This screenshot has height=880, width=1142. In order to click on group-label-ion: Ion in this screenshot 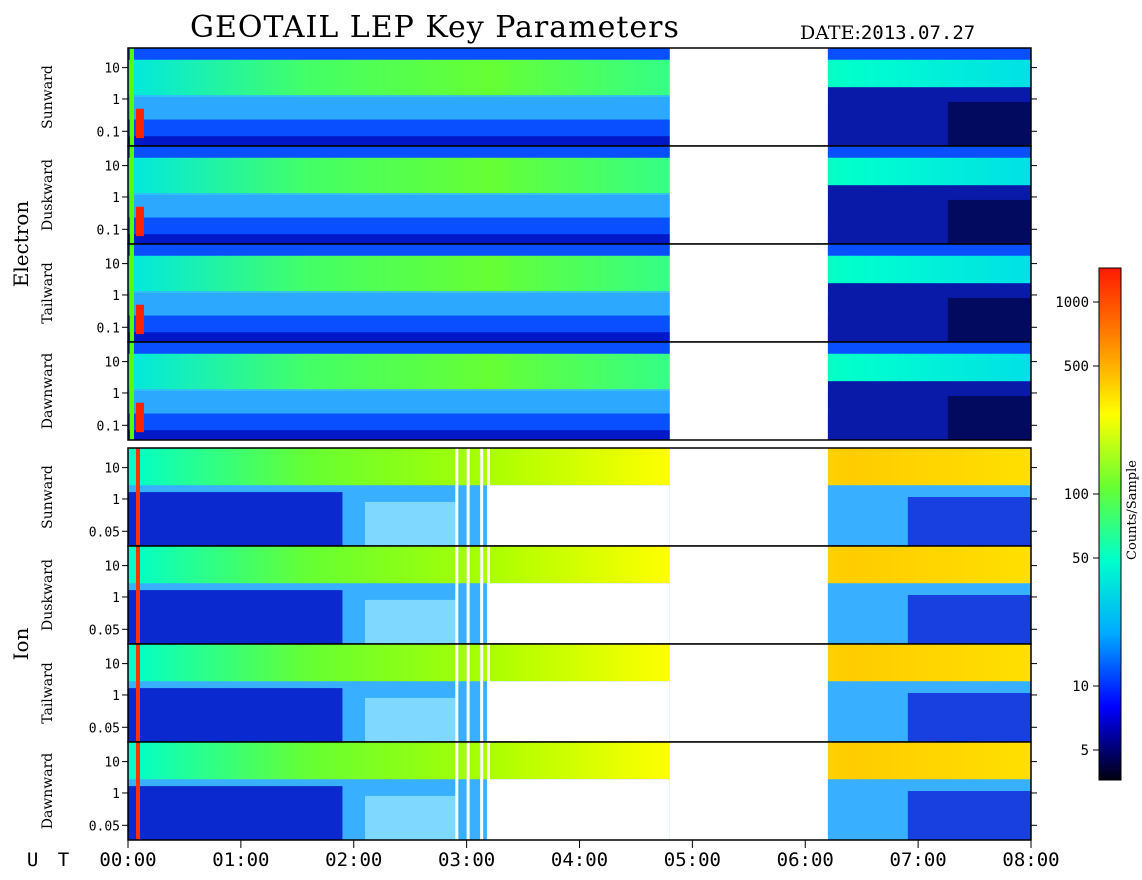, I will do `click(21, 643)`.